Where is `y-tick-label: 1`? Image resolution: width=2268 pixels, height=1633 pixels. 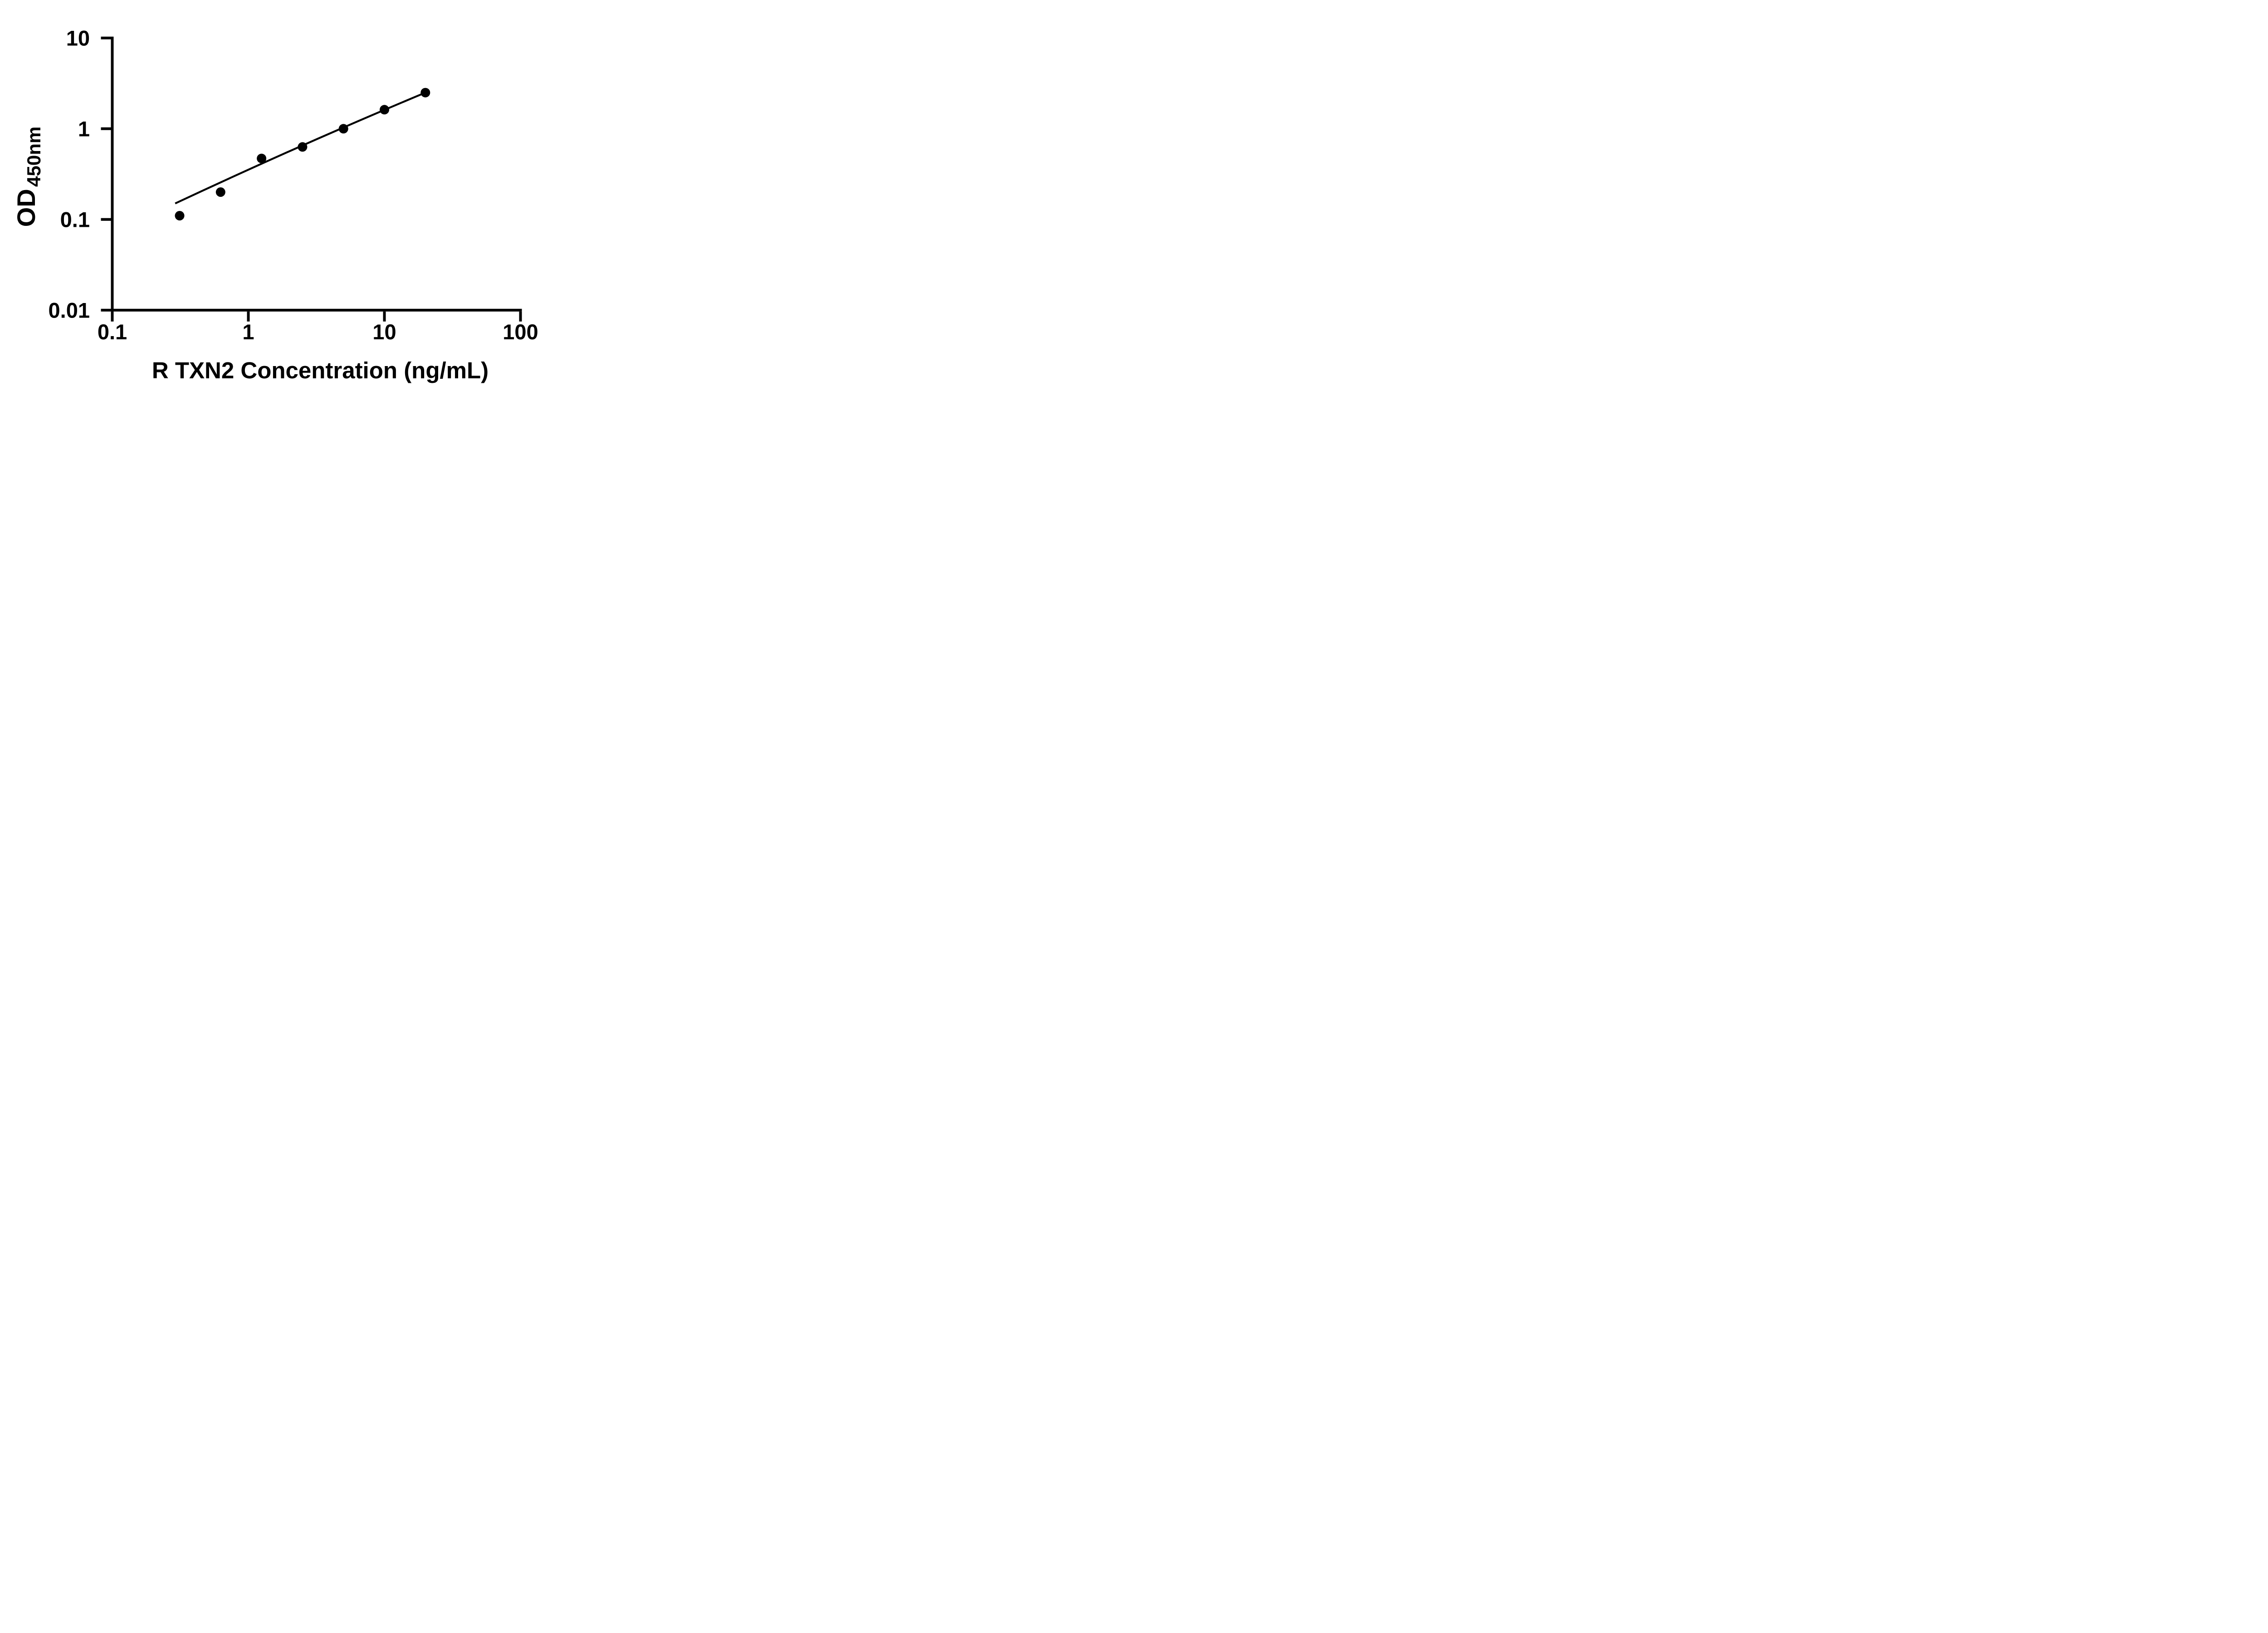 y-tick-label: 1 is located at coordinates (84, 129).